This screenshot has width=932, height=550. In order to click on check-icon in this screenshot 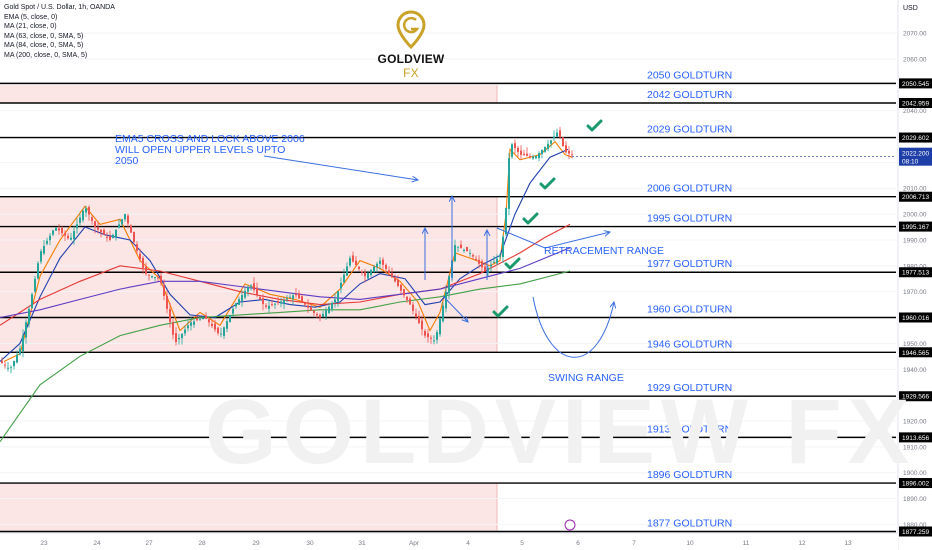, I will do `click(547, 183)`.